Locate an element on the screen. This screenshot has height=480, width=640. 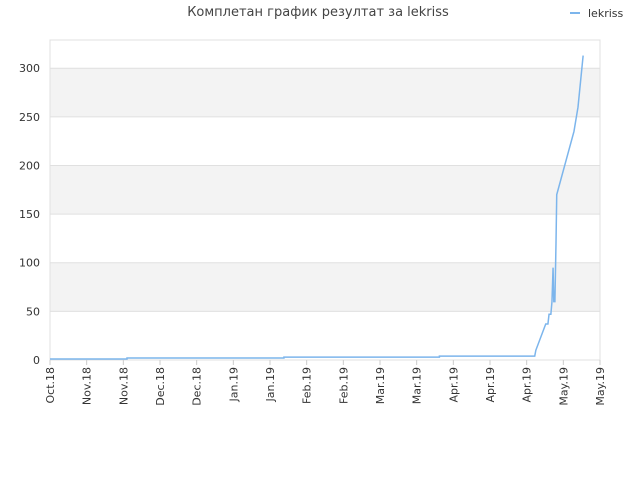
chart-title: Комплетан график резултат за lekriss is located at coordinates (318, 12).